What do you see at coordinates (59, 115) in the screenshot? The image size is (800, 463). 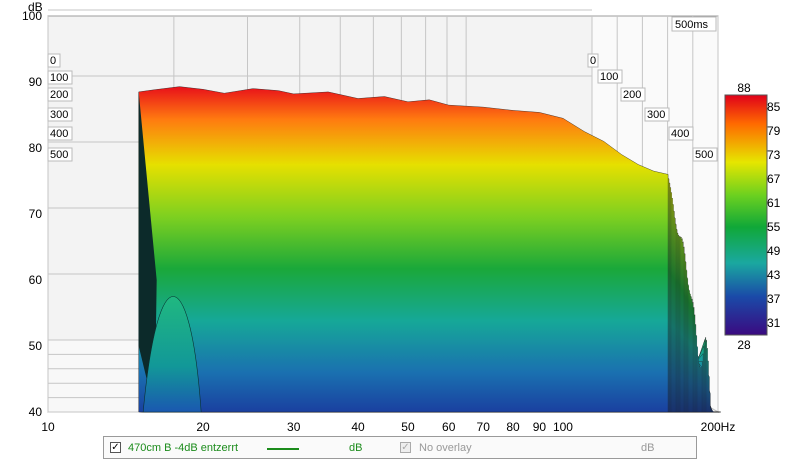 I see `time-tick-left: 300` at bounding box center [59, 115].